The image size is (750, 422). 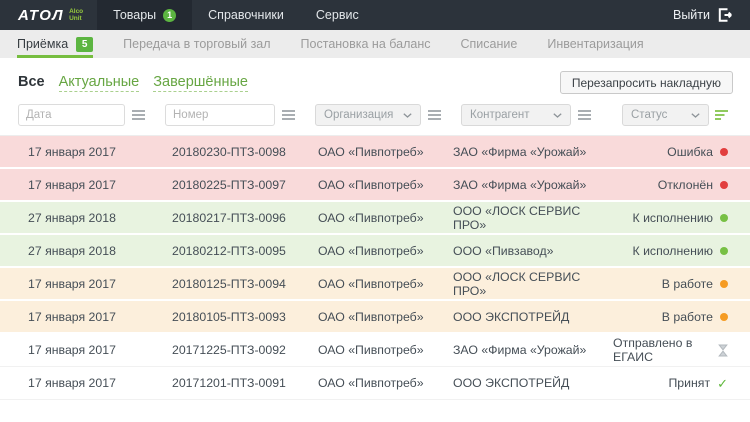 What do you see at coordinates (337, 15) in the screenshot?
I see `menu-item-service: Сервис` at bounding box center [337, 15].